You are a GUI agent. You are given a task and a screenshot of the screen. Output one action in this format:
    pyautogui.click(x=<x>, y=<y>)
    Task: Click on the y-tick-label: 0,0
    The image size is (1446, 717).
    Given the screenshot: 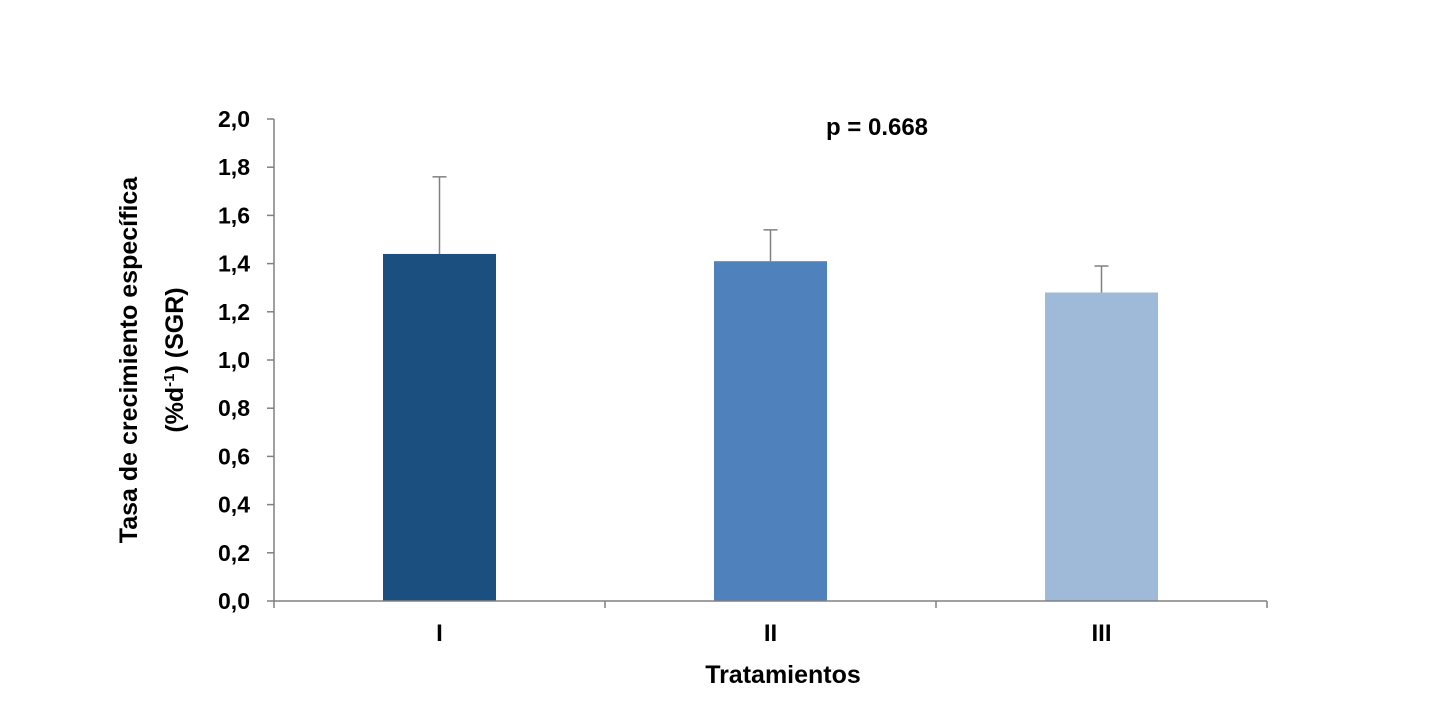 What is the action you would take?
    pyautogui.click(x=234, y=601)
    